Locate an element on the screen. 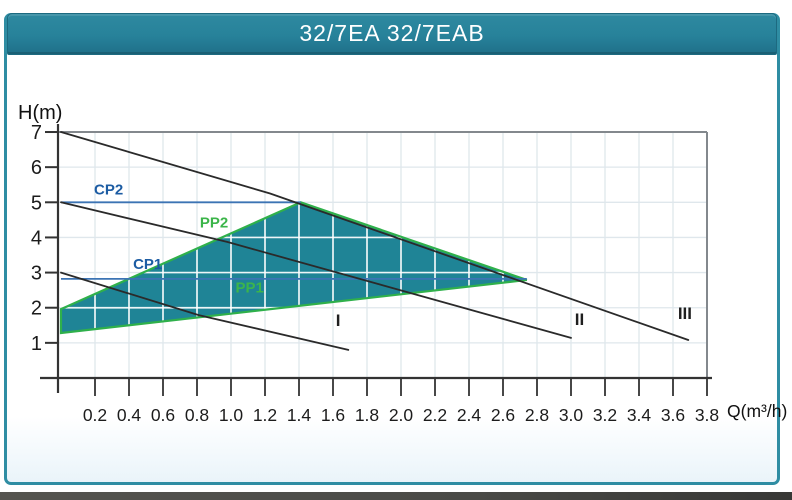  x-tick-label-0.2: 0.2 is located at coordinates (95, 415).